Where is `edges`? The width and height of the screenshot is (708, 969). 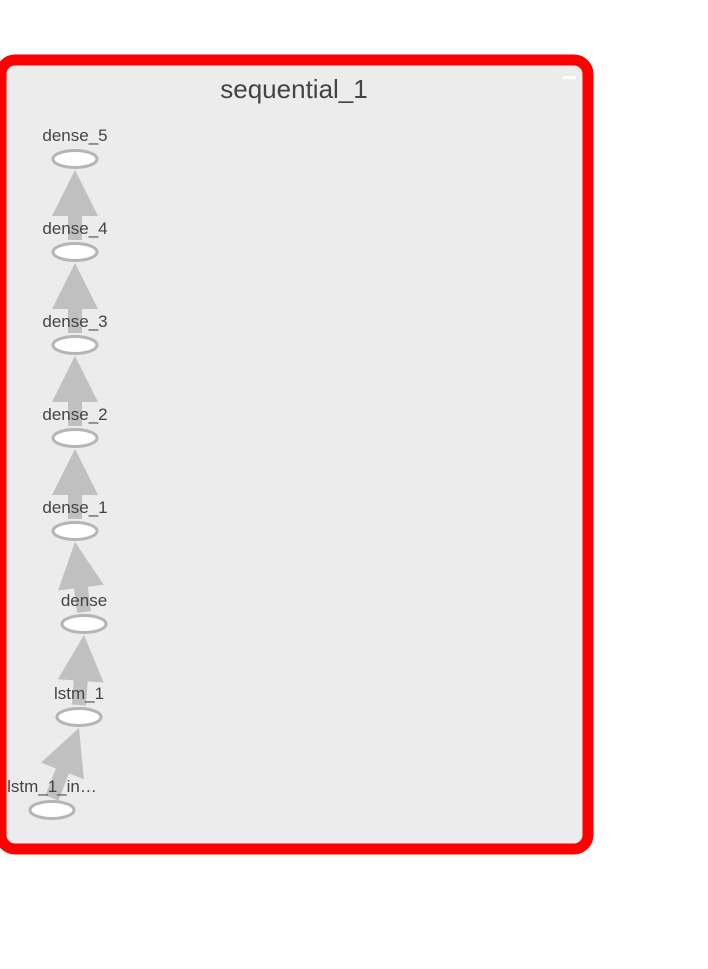 edges is located at coordinates (72, 485).